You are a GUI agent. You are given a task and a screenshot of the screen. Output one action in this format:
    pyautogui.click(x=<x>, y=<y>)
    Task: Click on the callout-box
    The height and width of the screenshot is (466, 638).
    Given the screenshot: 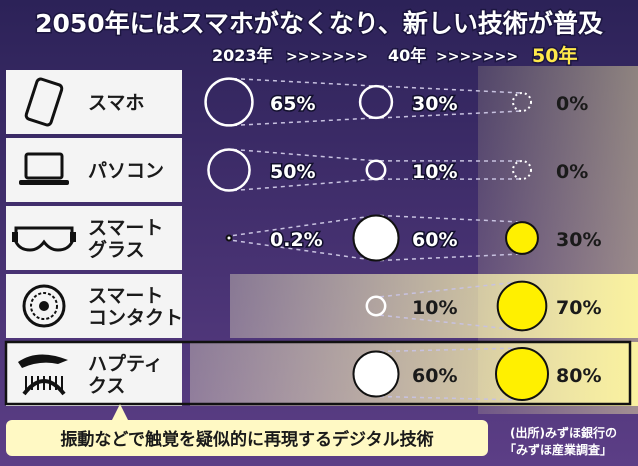 What is the action you would take?
    pyautogui.click(x=247, y=438)
    